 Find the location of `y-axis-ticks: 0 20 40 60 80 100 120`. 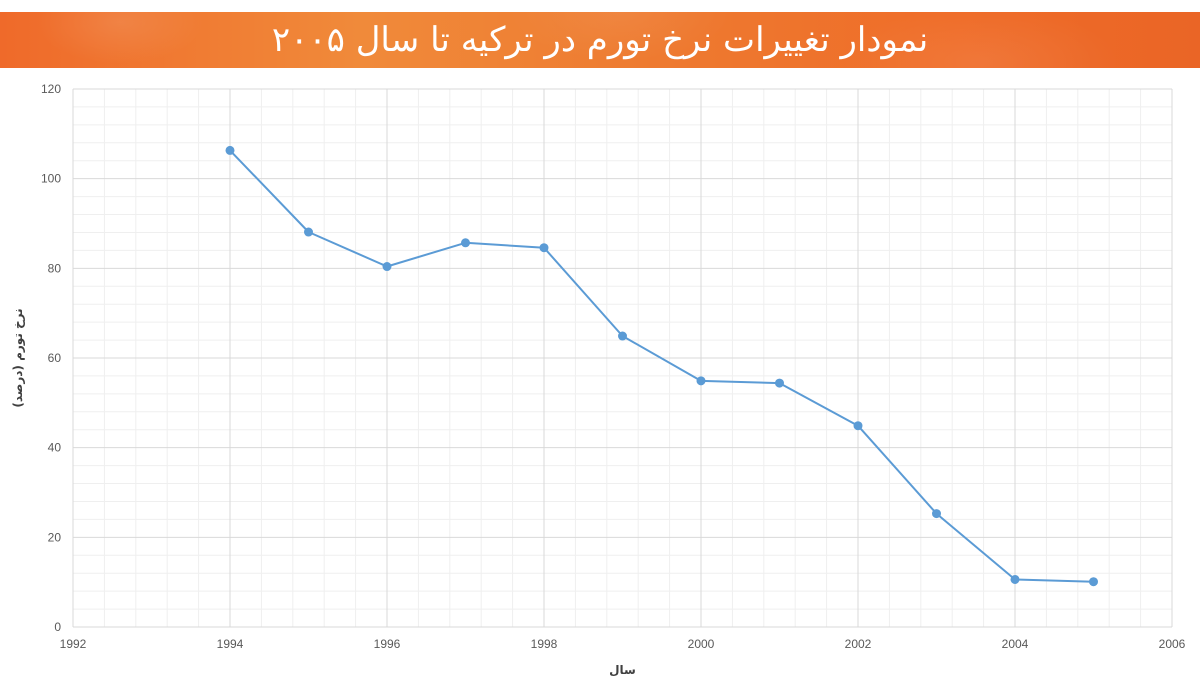

y-axis-ticks: 0 20 40 60 80 100 120 is located at coordinates (51, 358).